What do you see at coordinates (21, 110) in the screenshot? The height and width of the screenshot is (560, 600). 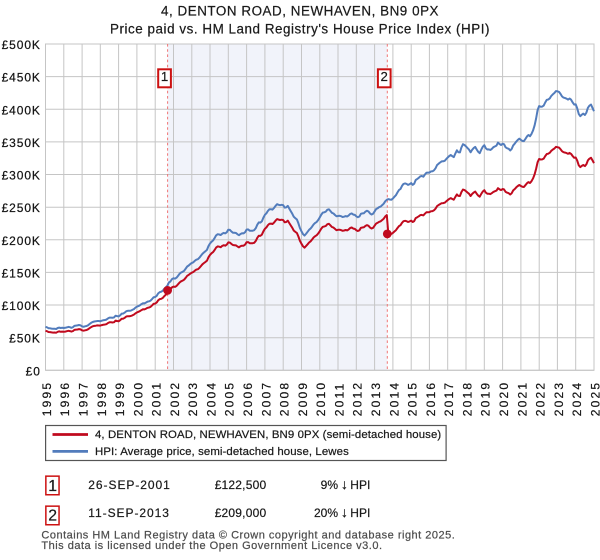 I see `svg-text: £400K` at bounding box center [21, 110].